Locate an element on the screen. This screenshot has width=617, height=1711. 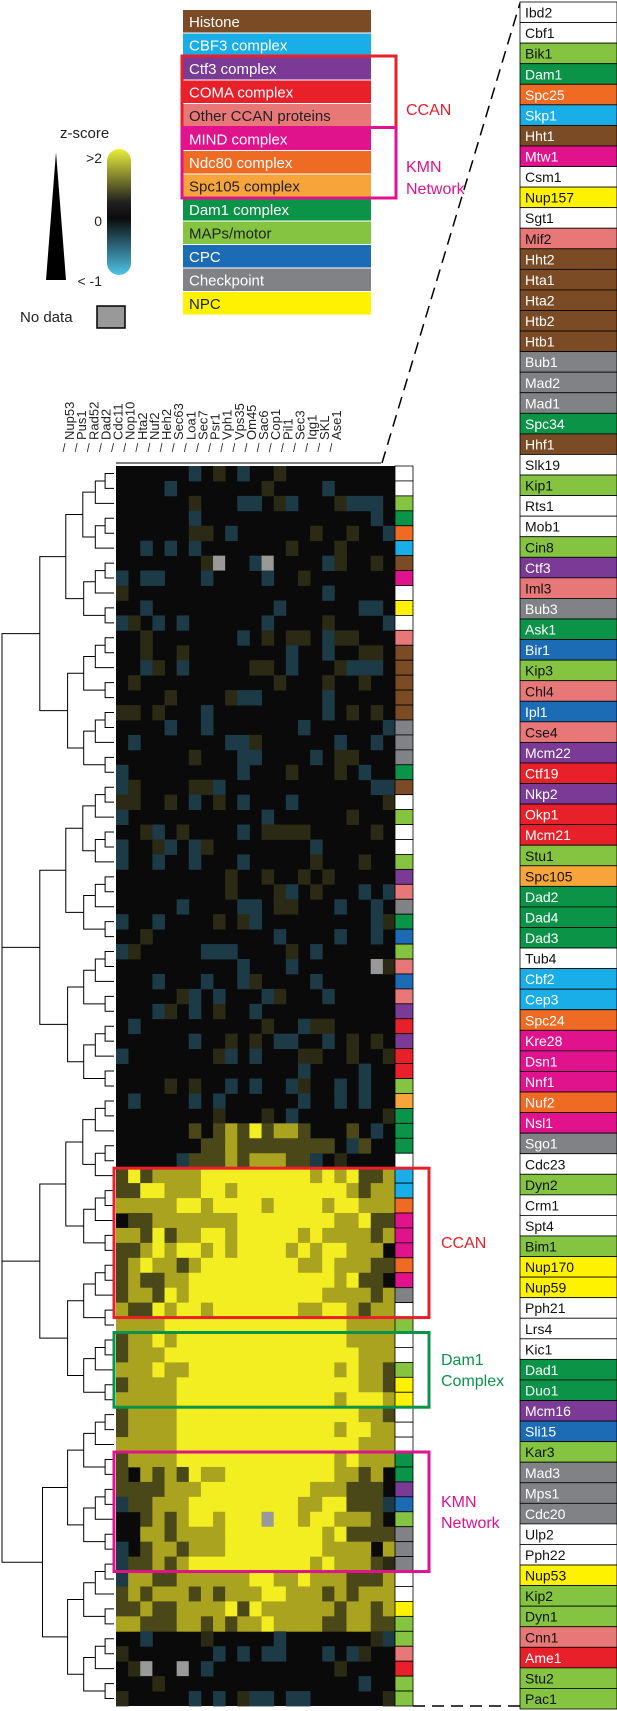
gene-label: Chl4 is located at coordinates (539, 691).